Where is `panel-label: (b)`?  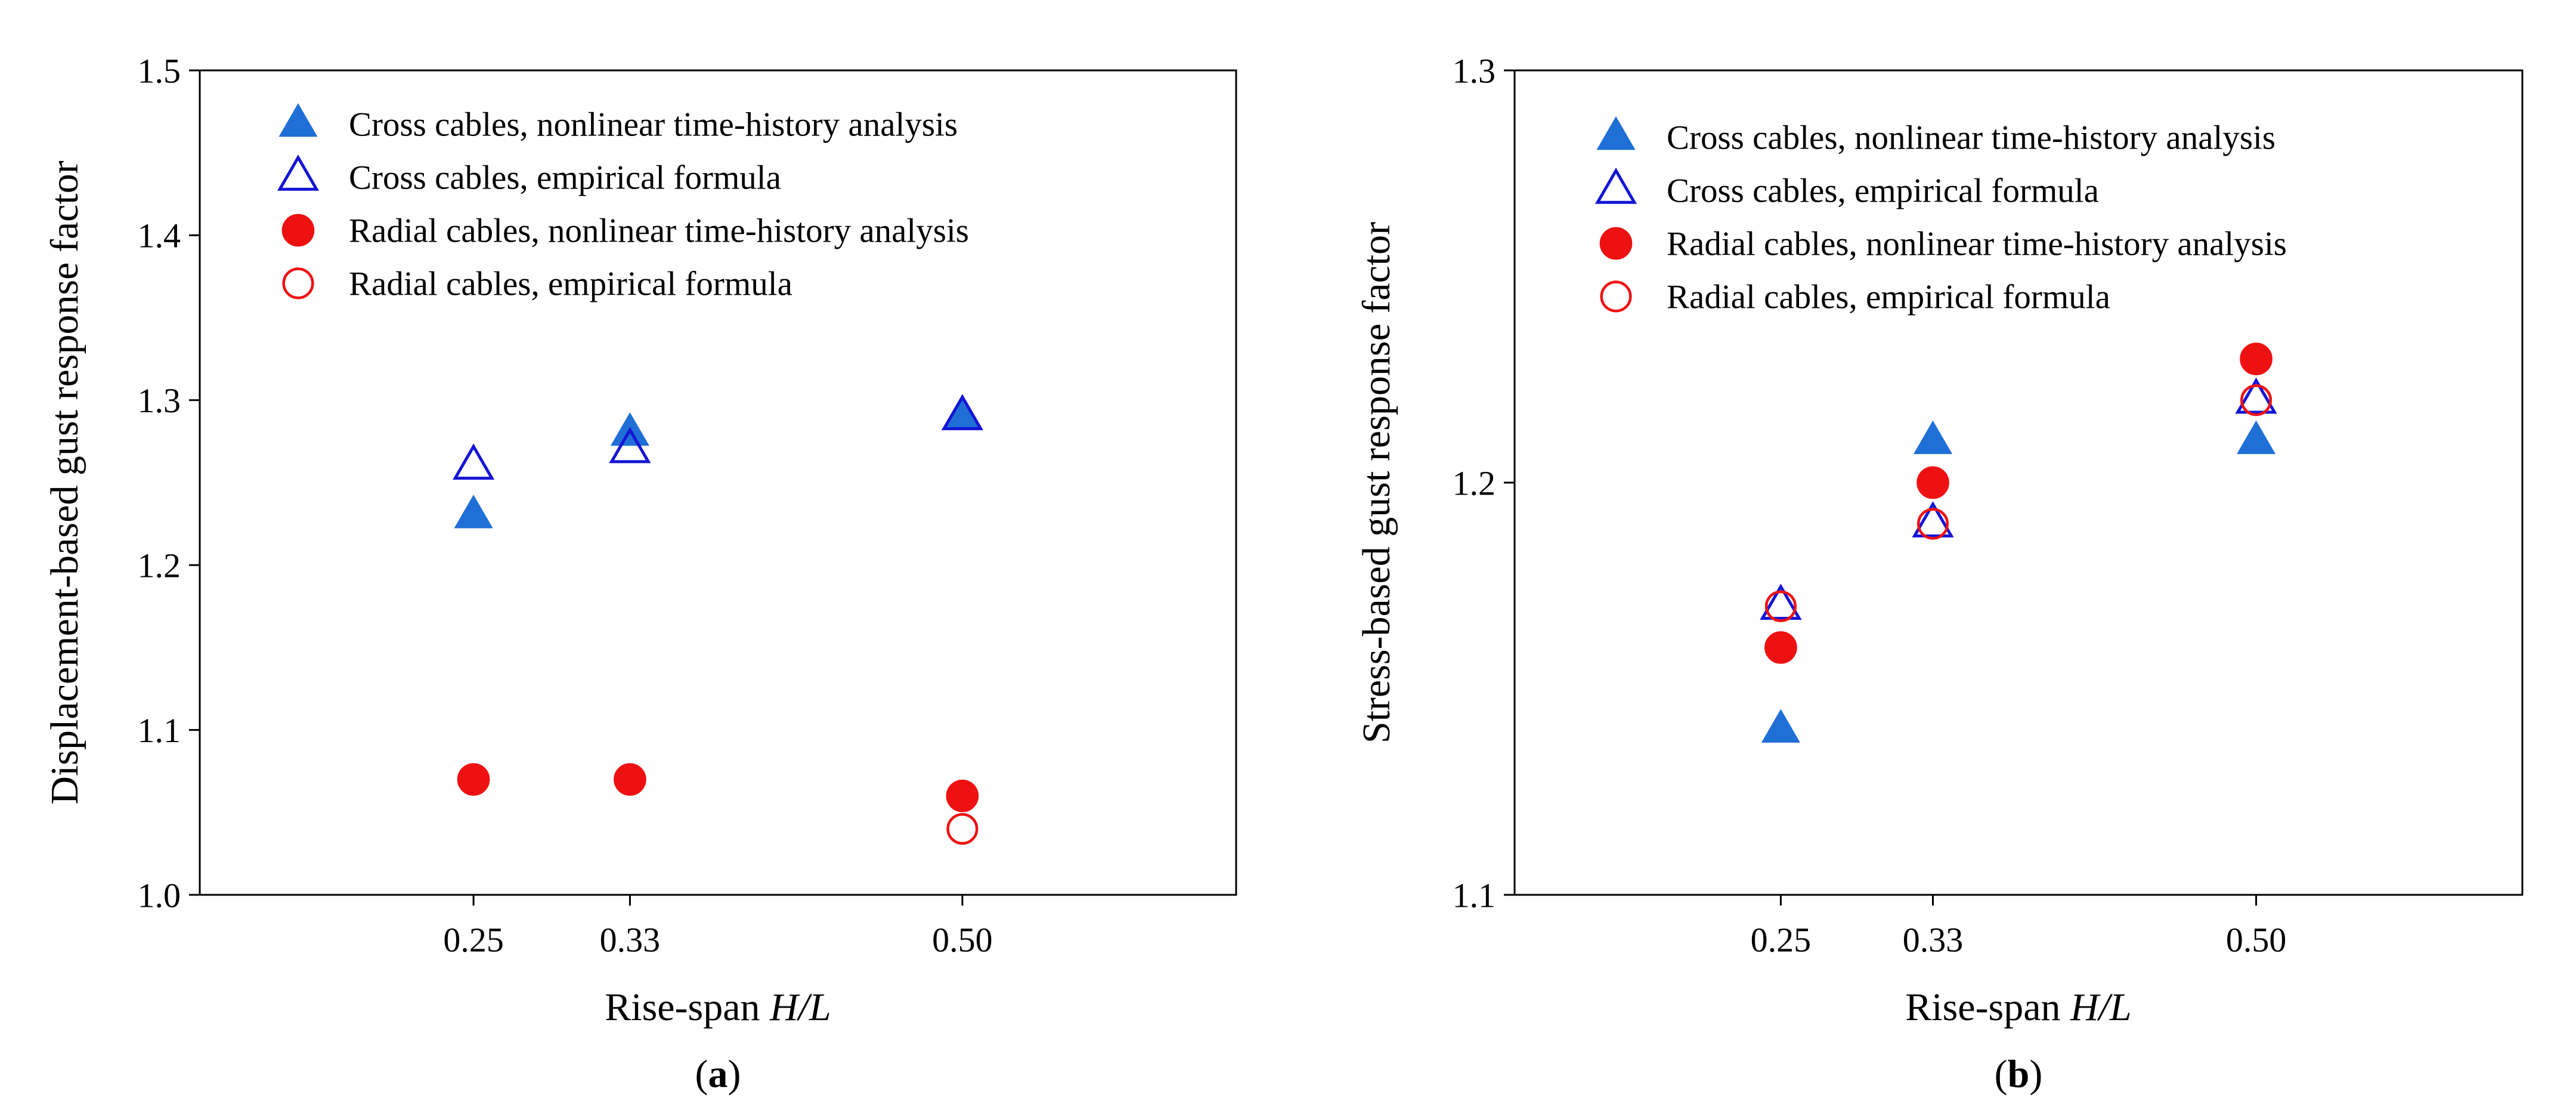
panel-label: (b) is located at coordinates (2019, 1074).